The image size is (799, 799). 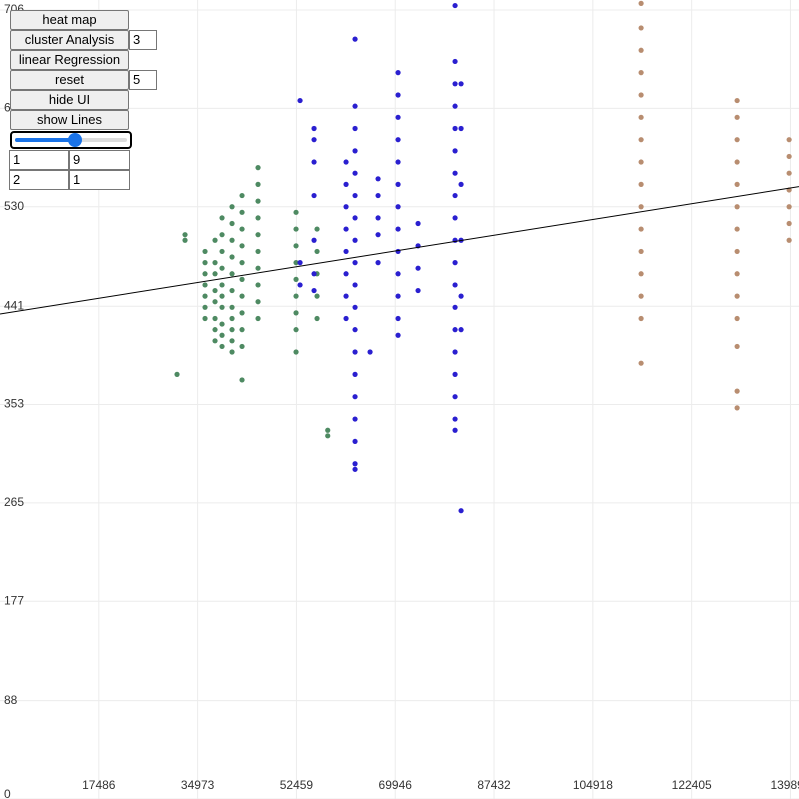 I want to click on show-lines-button: show Lines, so click(x=69, y=120).